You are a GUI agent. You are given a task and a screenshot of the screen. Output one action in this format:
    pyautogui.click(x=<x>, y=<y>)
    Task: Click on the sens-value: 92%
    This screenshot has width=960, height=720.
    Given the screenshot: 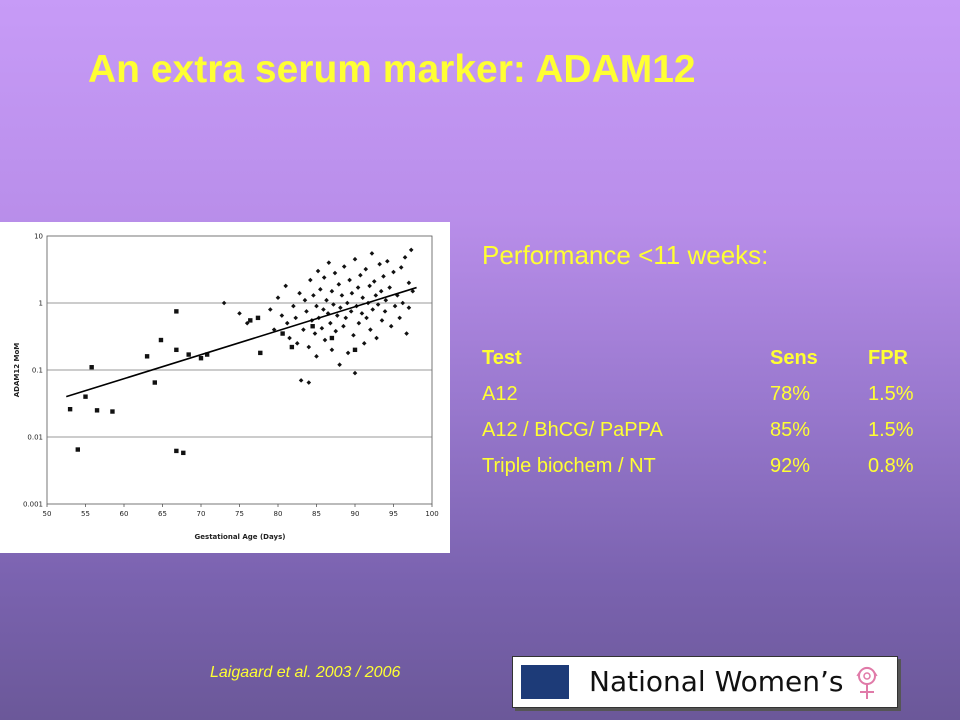 What is the action you would take?
    pyautogui.click(x=790, y=465)
    